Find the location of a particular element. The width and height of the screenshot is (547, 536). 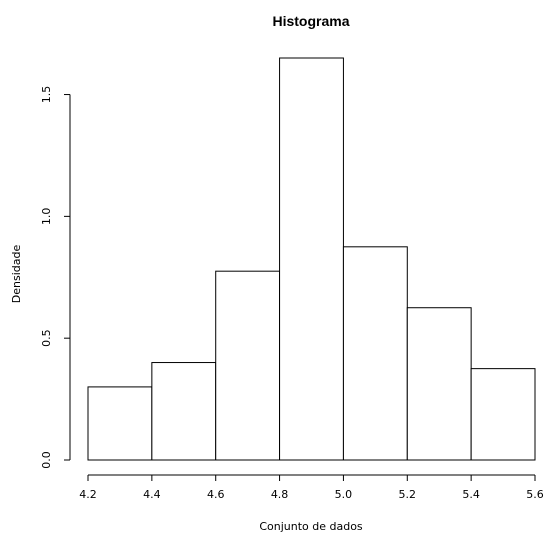

x-tick-label: 4.2 is located at coordinates (88, 494).